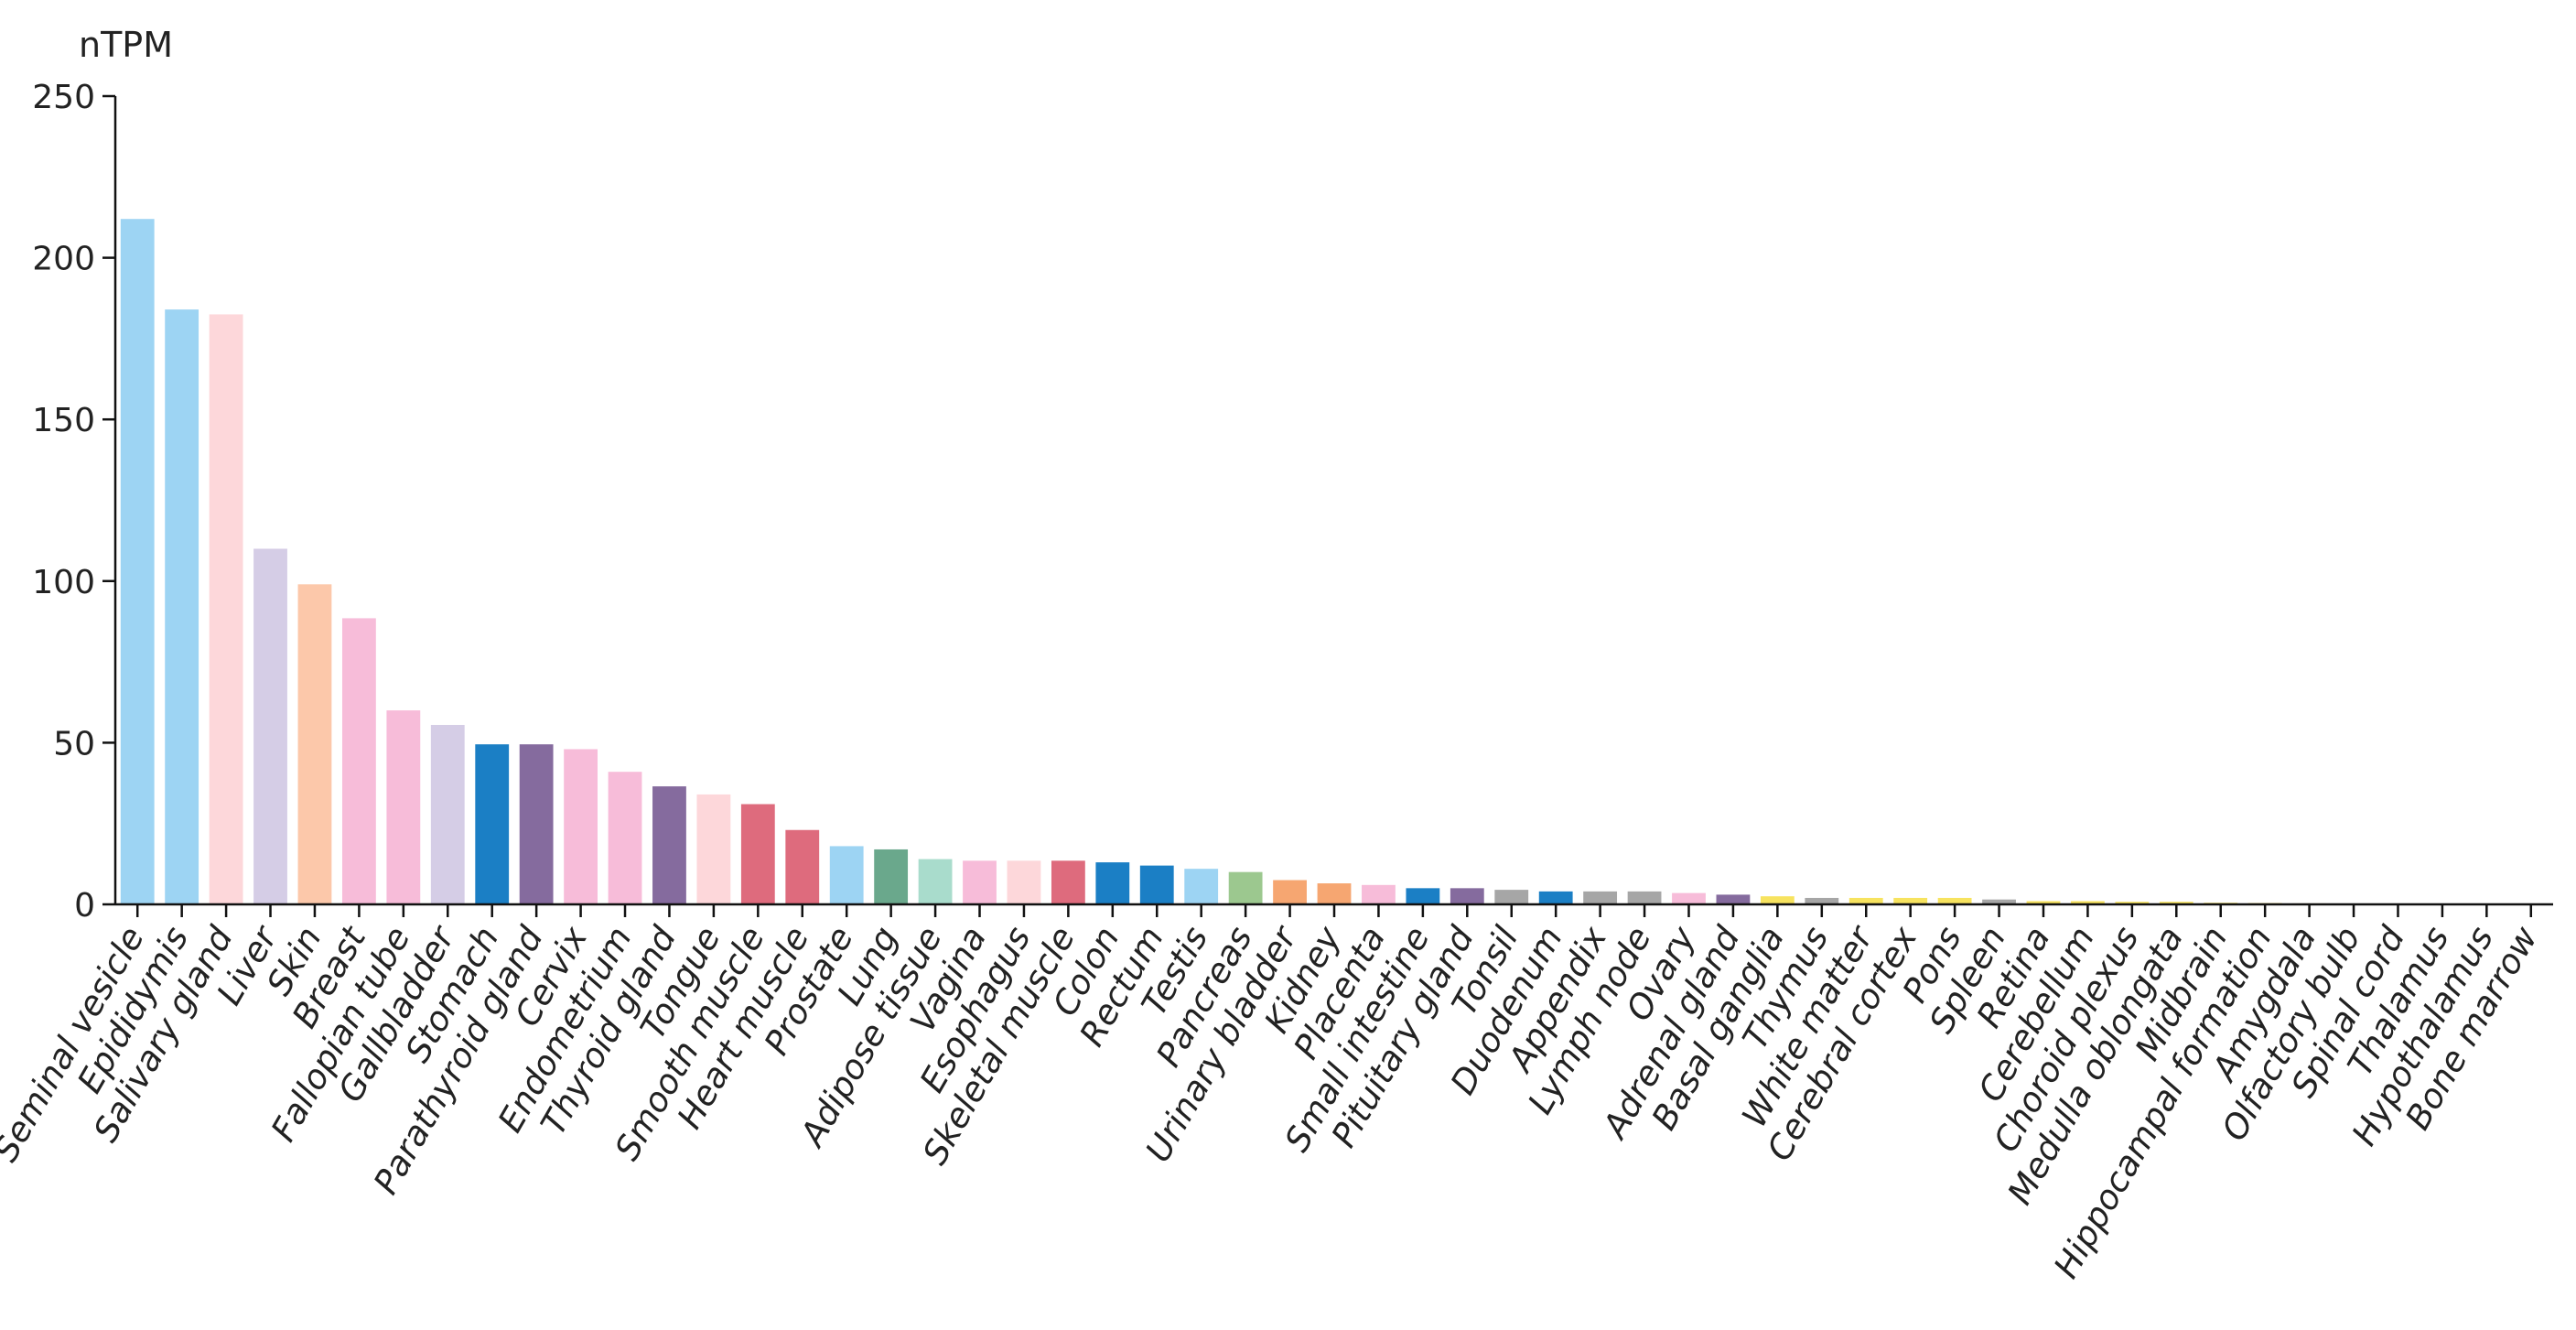  What do you see at coordinates (74, 743) in the screenshot?
I see `y-tick-label: 50` at bounding box center [74, 743].